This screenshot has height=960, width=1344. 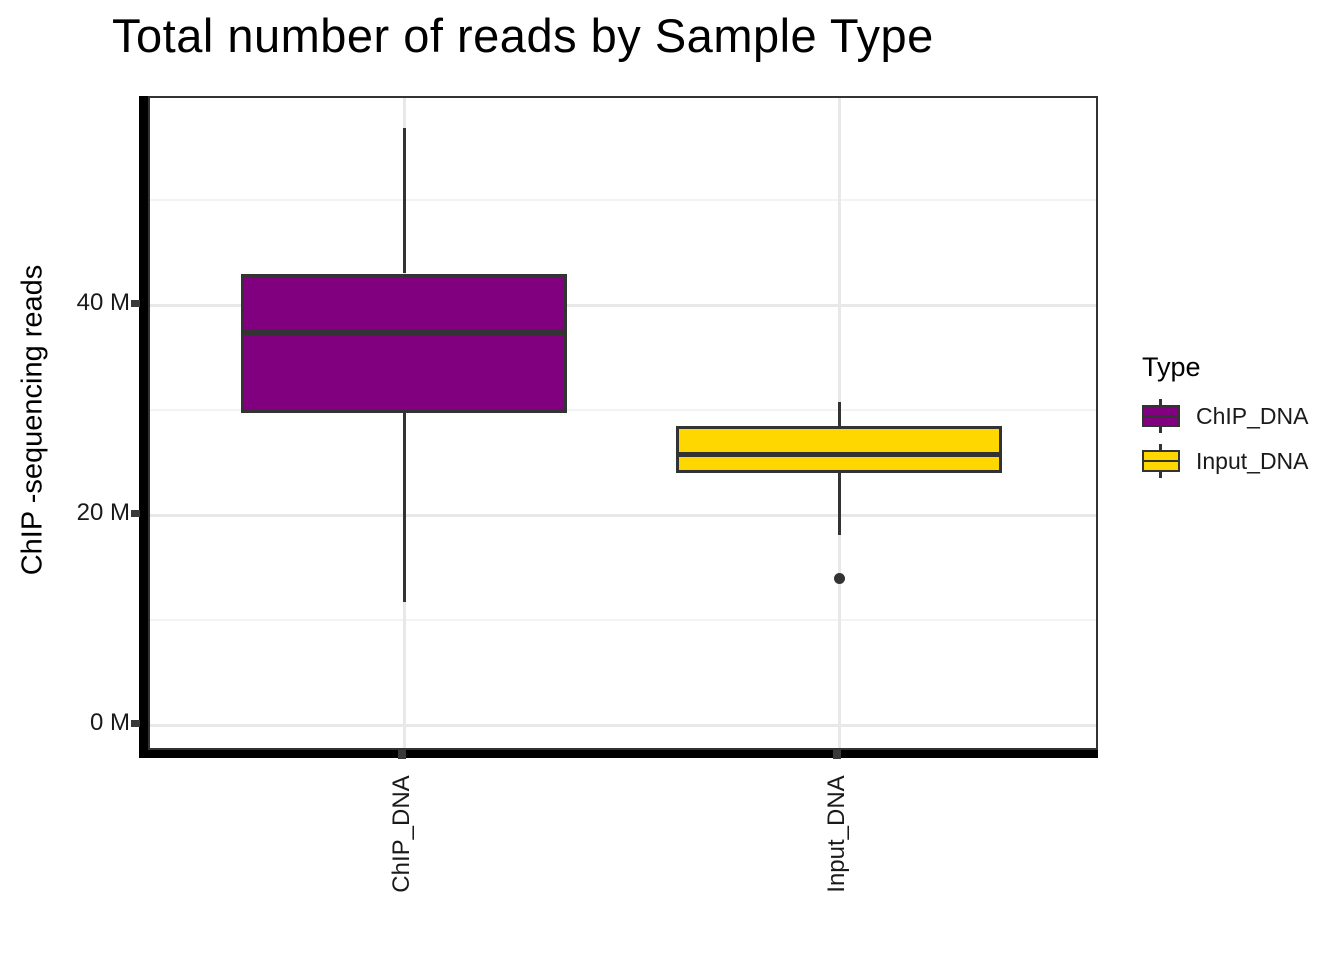 What do you see at coordinates (1171, 367) in the screenshot?
I see `legend-title: Type` at bounding box center [1171, 367].